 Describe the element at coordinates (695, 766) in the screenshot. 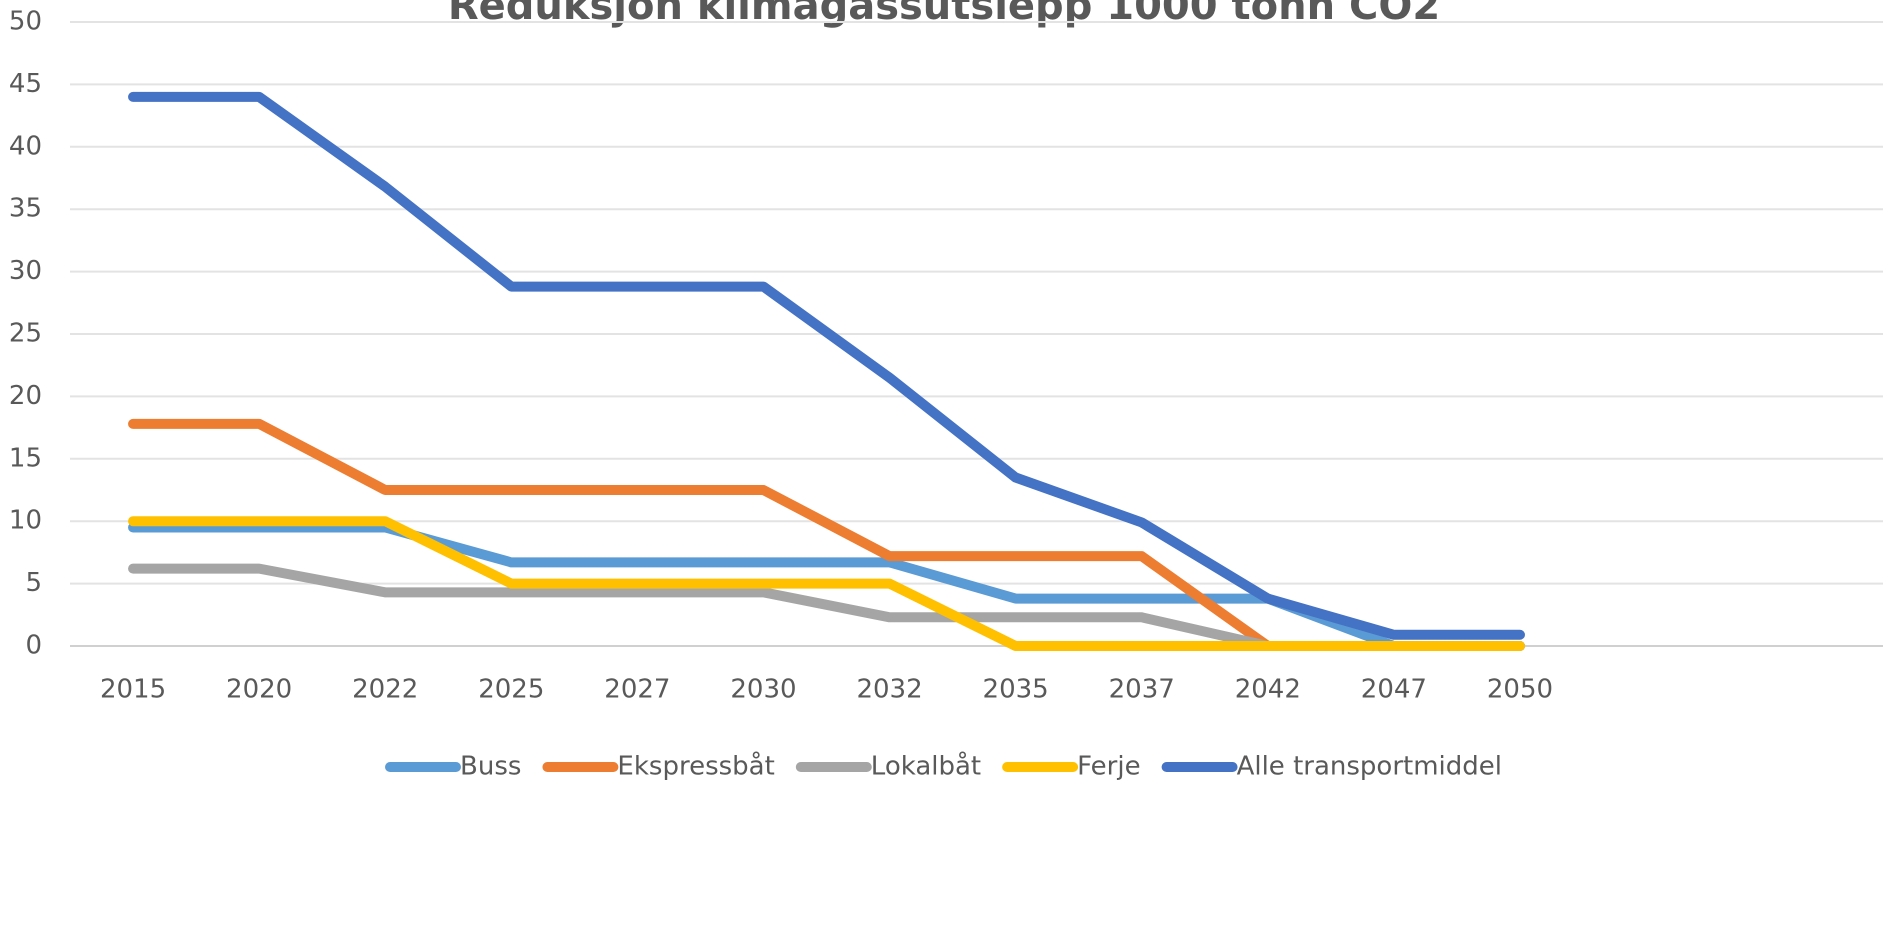

I see `legend-label: Ekspressbåt` at that location.